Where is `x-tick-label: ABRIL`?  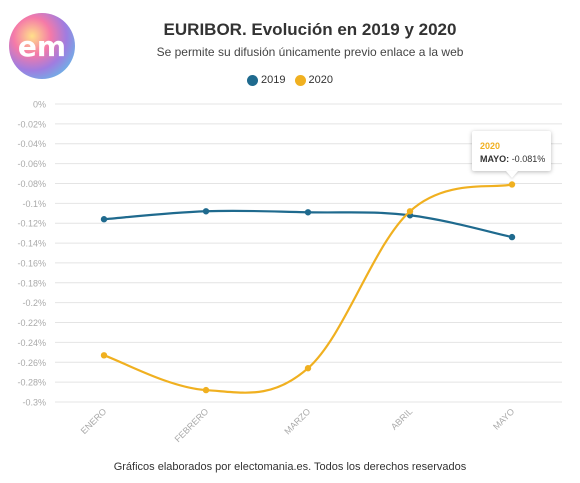
x-tick-label: ABRIL is located at coordinates (401, 418).